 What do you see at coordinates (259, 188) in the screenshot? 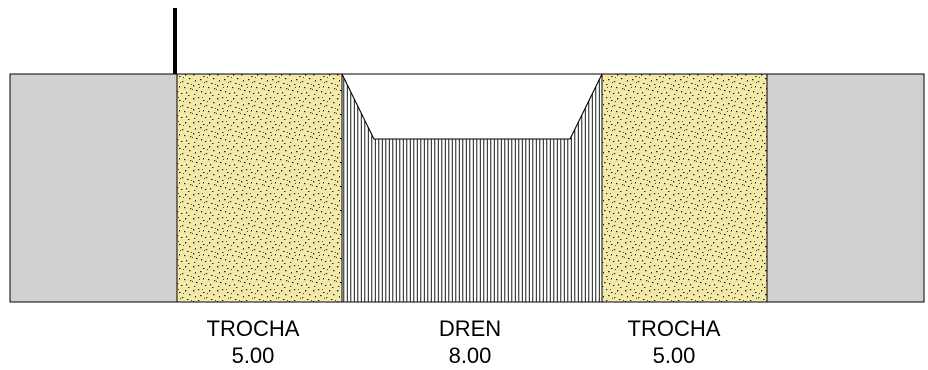
I see `trocha-left-block` at bounding box center [259, 188].